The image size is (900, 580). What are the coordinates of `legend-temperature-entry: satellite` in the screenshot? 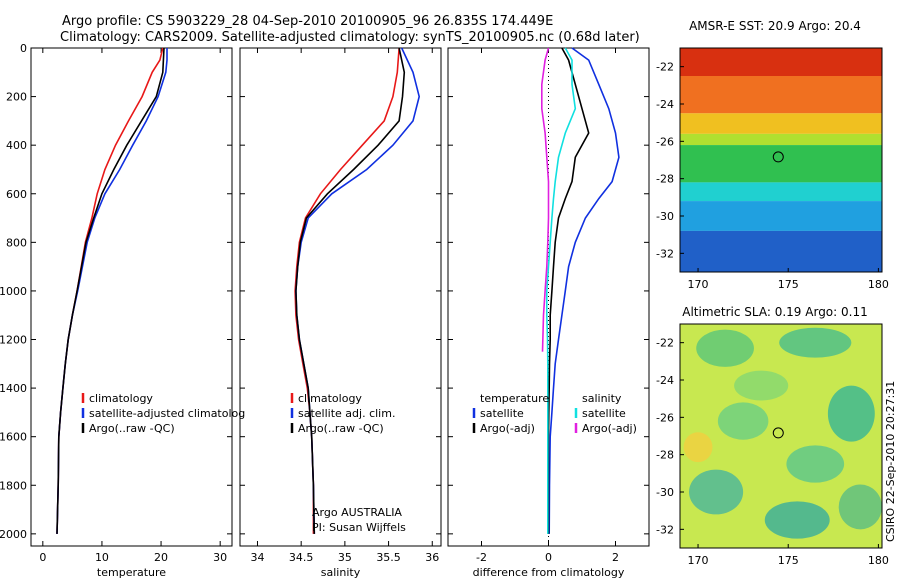 It's located at (502, 413).